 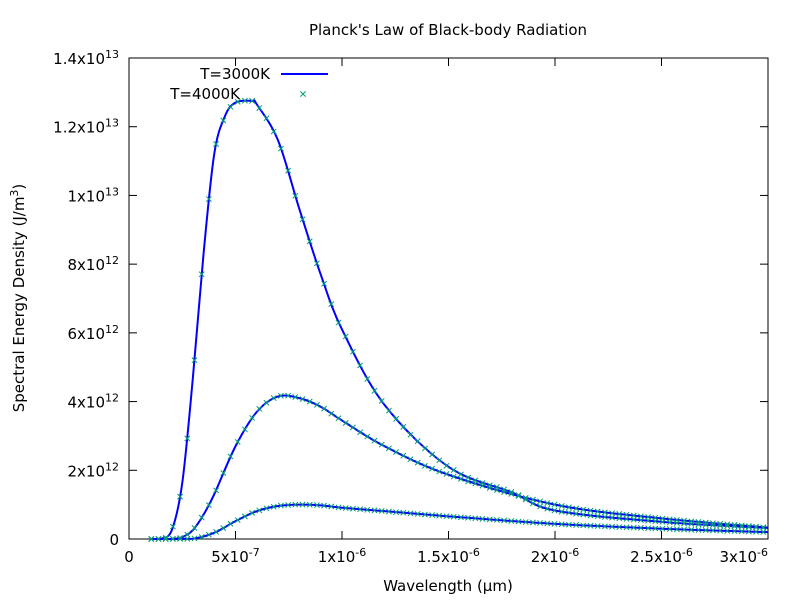 What do you see at coordinates (129, 557) in the screenshot?
I see `x-tick-label: 0` at bounding box center [129, 557].